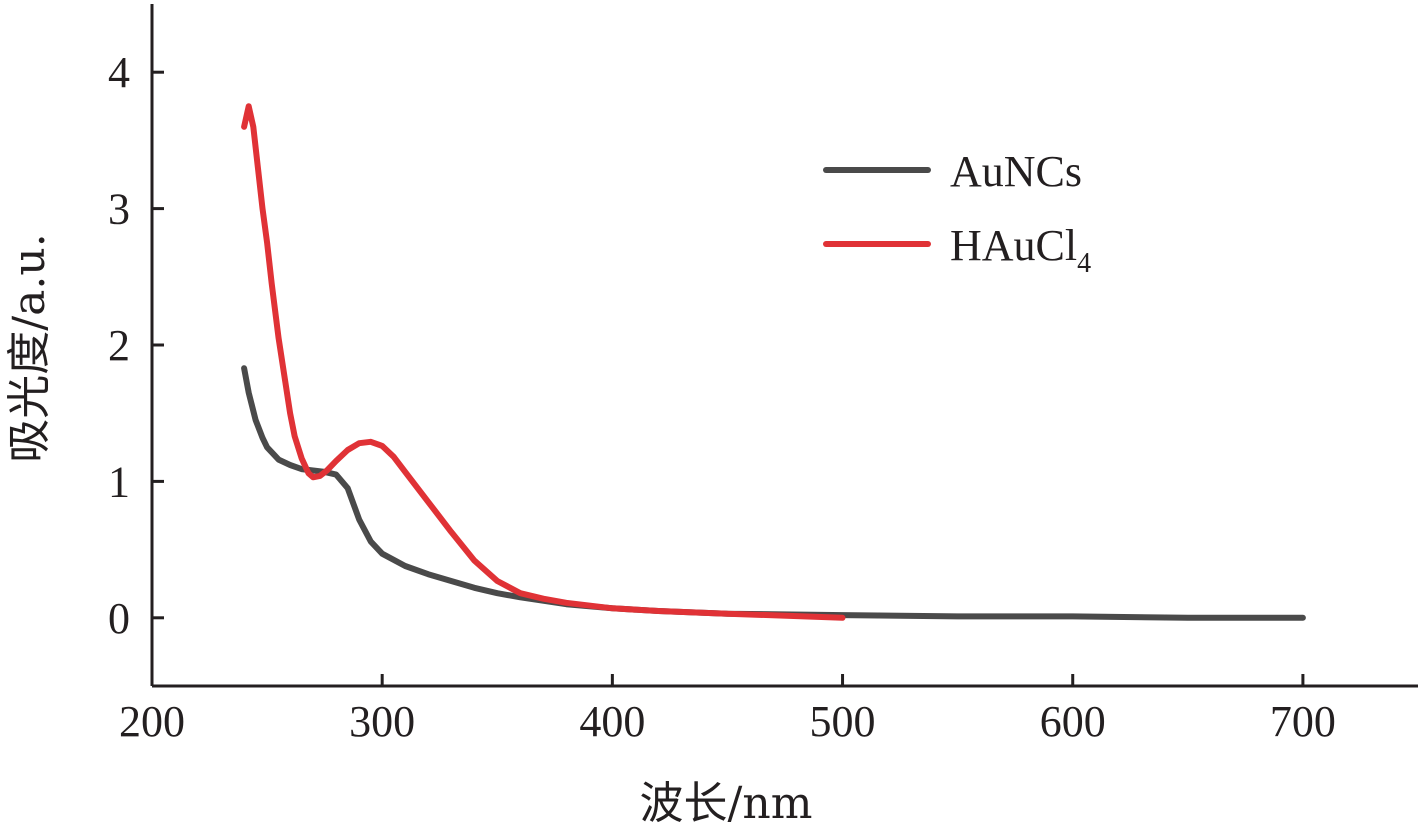  Describe the element at coordinates (1303, 721) in the screenshot. I see `x-tick-label: 700` at that location.